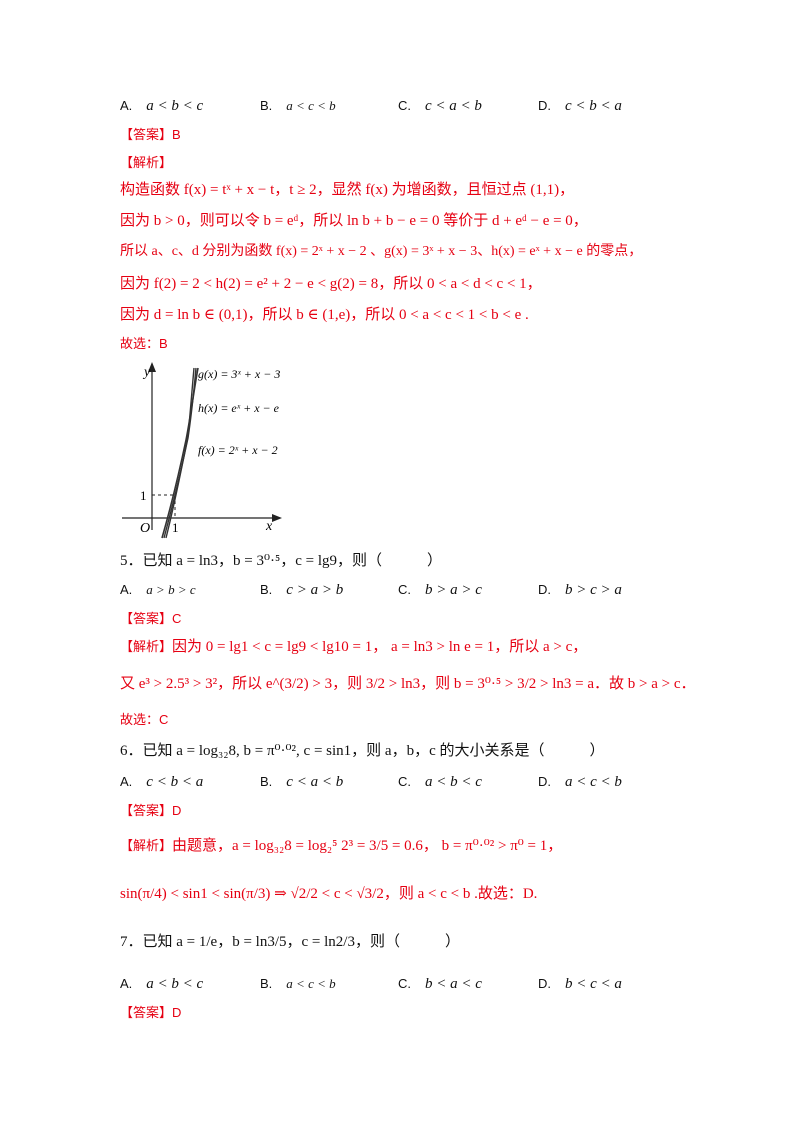  What do you see at coordinates (151, 1012) in the screenshot?
I see `q7-answer: 【答案】D` at bounding box center [151, 1012].